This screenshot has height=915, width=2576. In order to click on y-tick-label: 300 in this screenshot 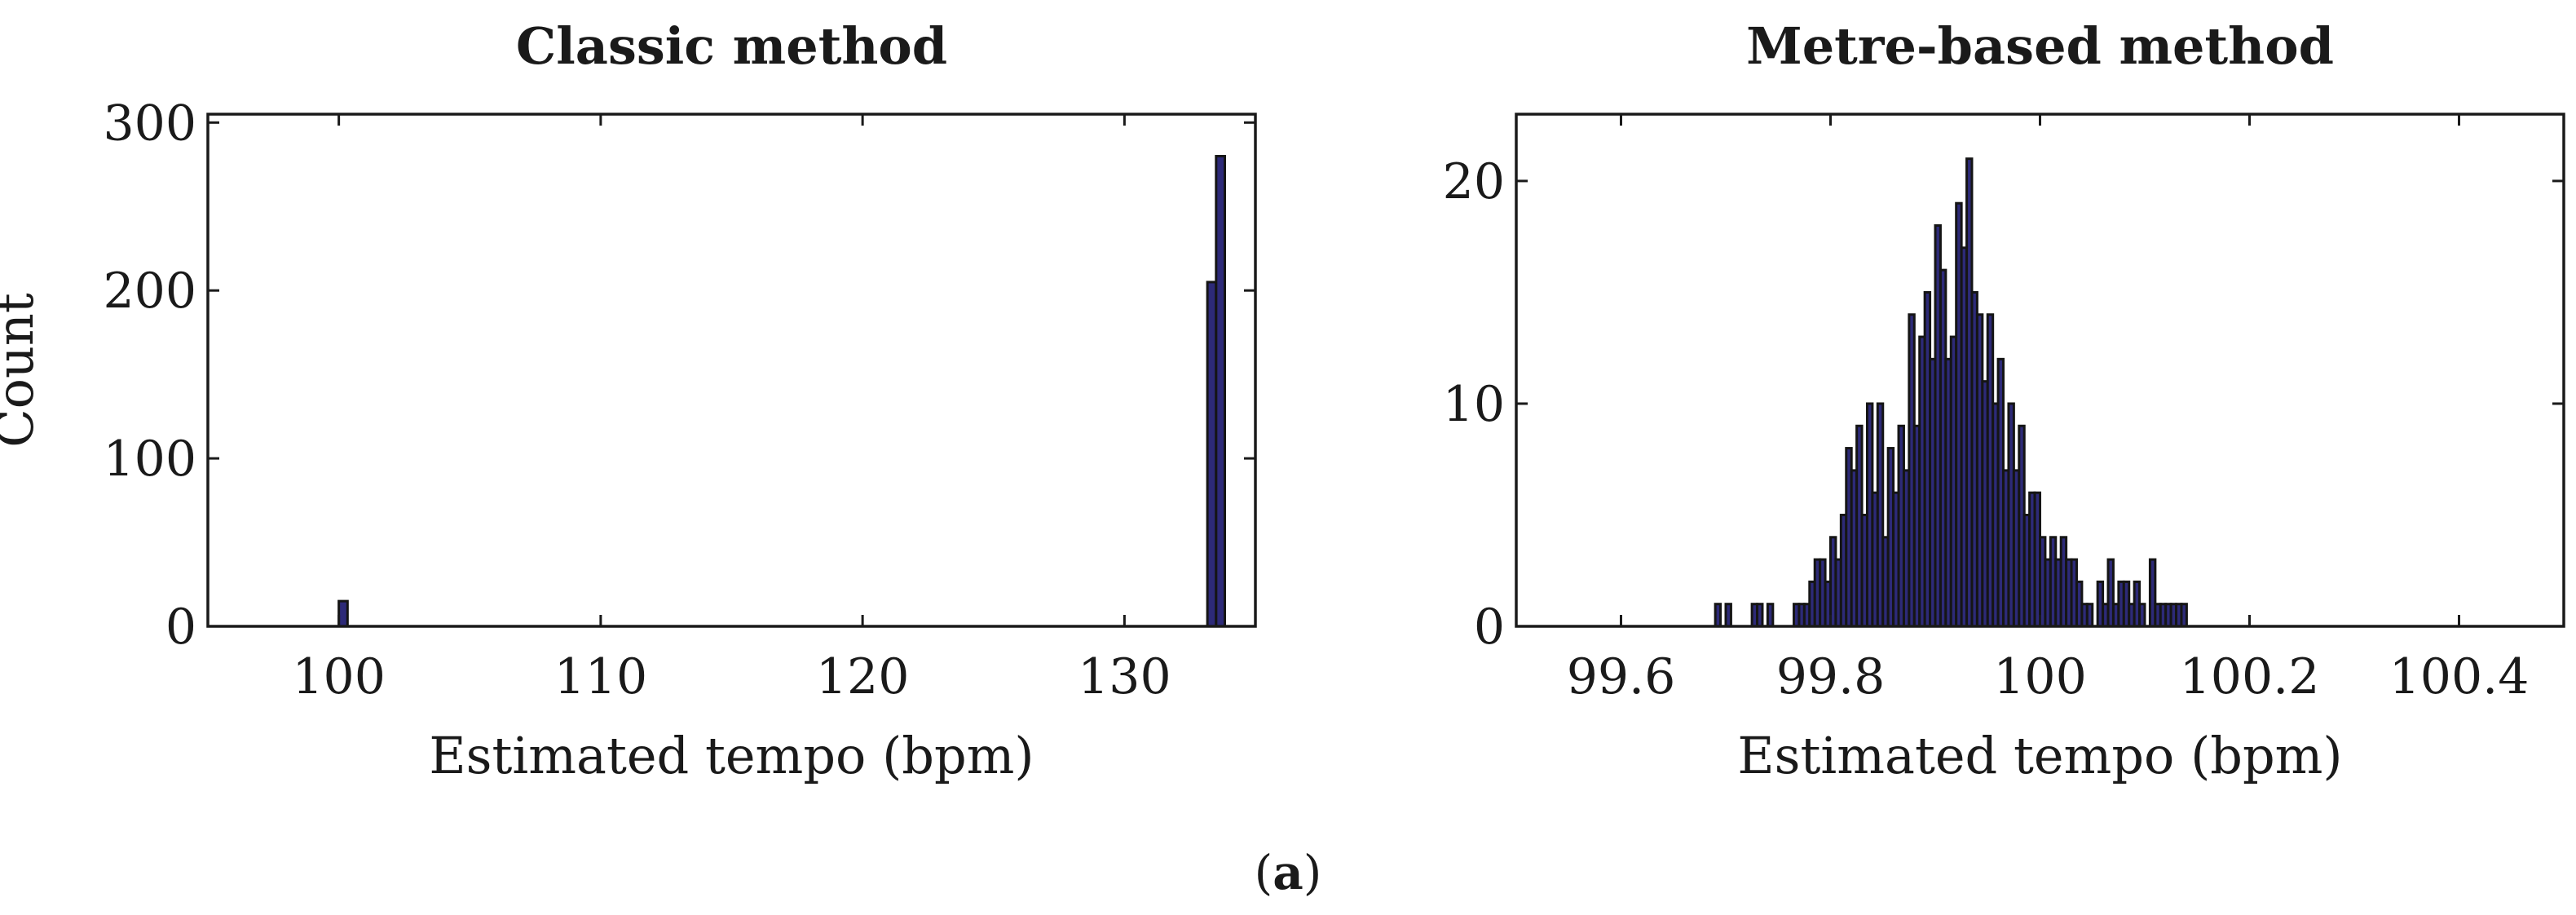, I will do `click(149, 124)`.